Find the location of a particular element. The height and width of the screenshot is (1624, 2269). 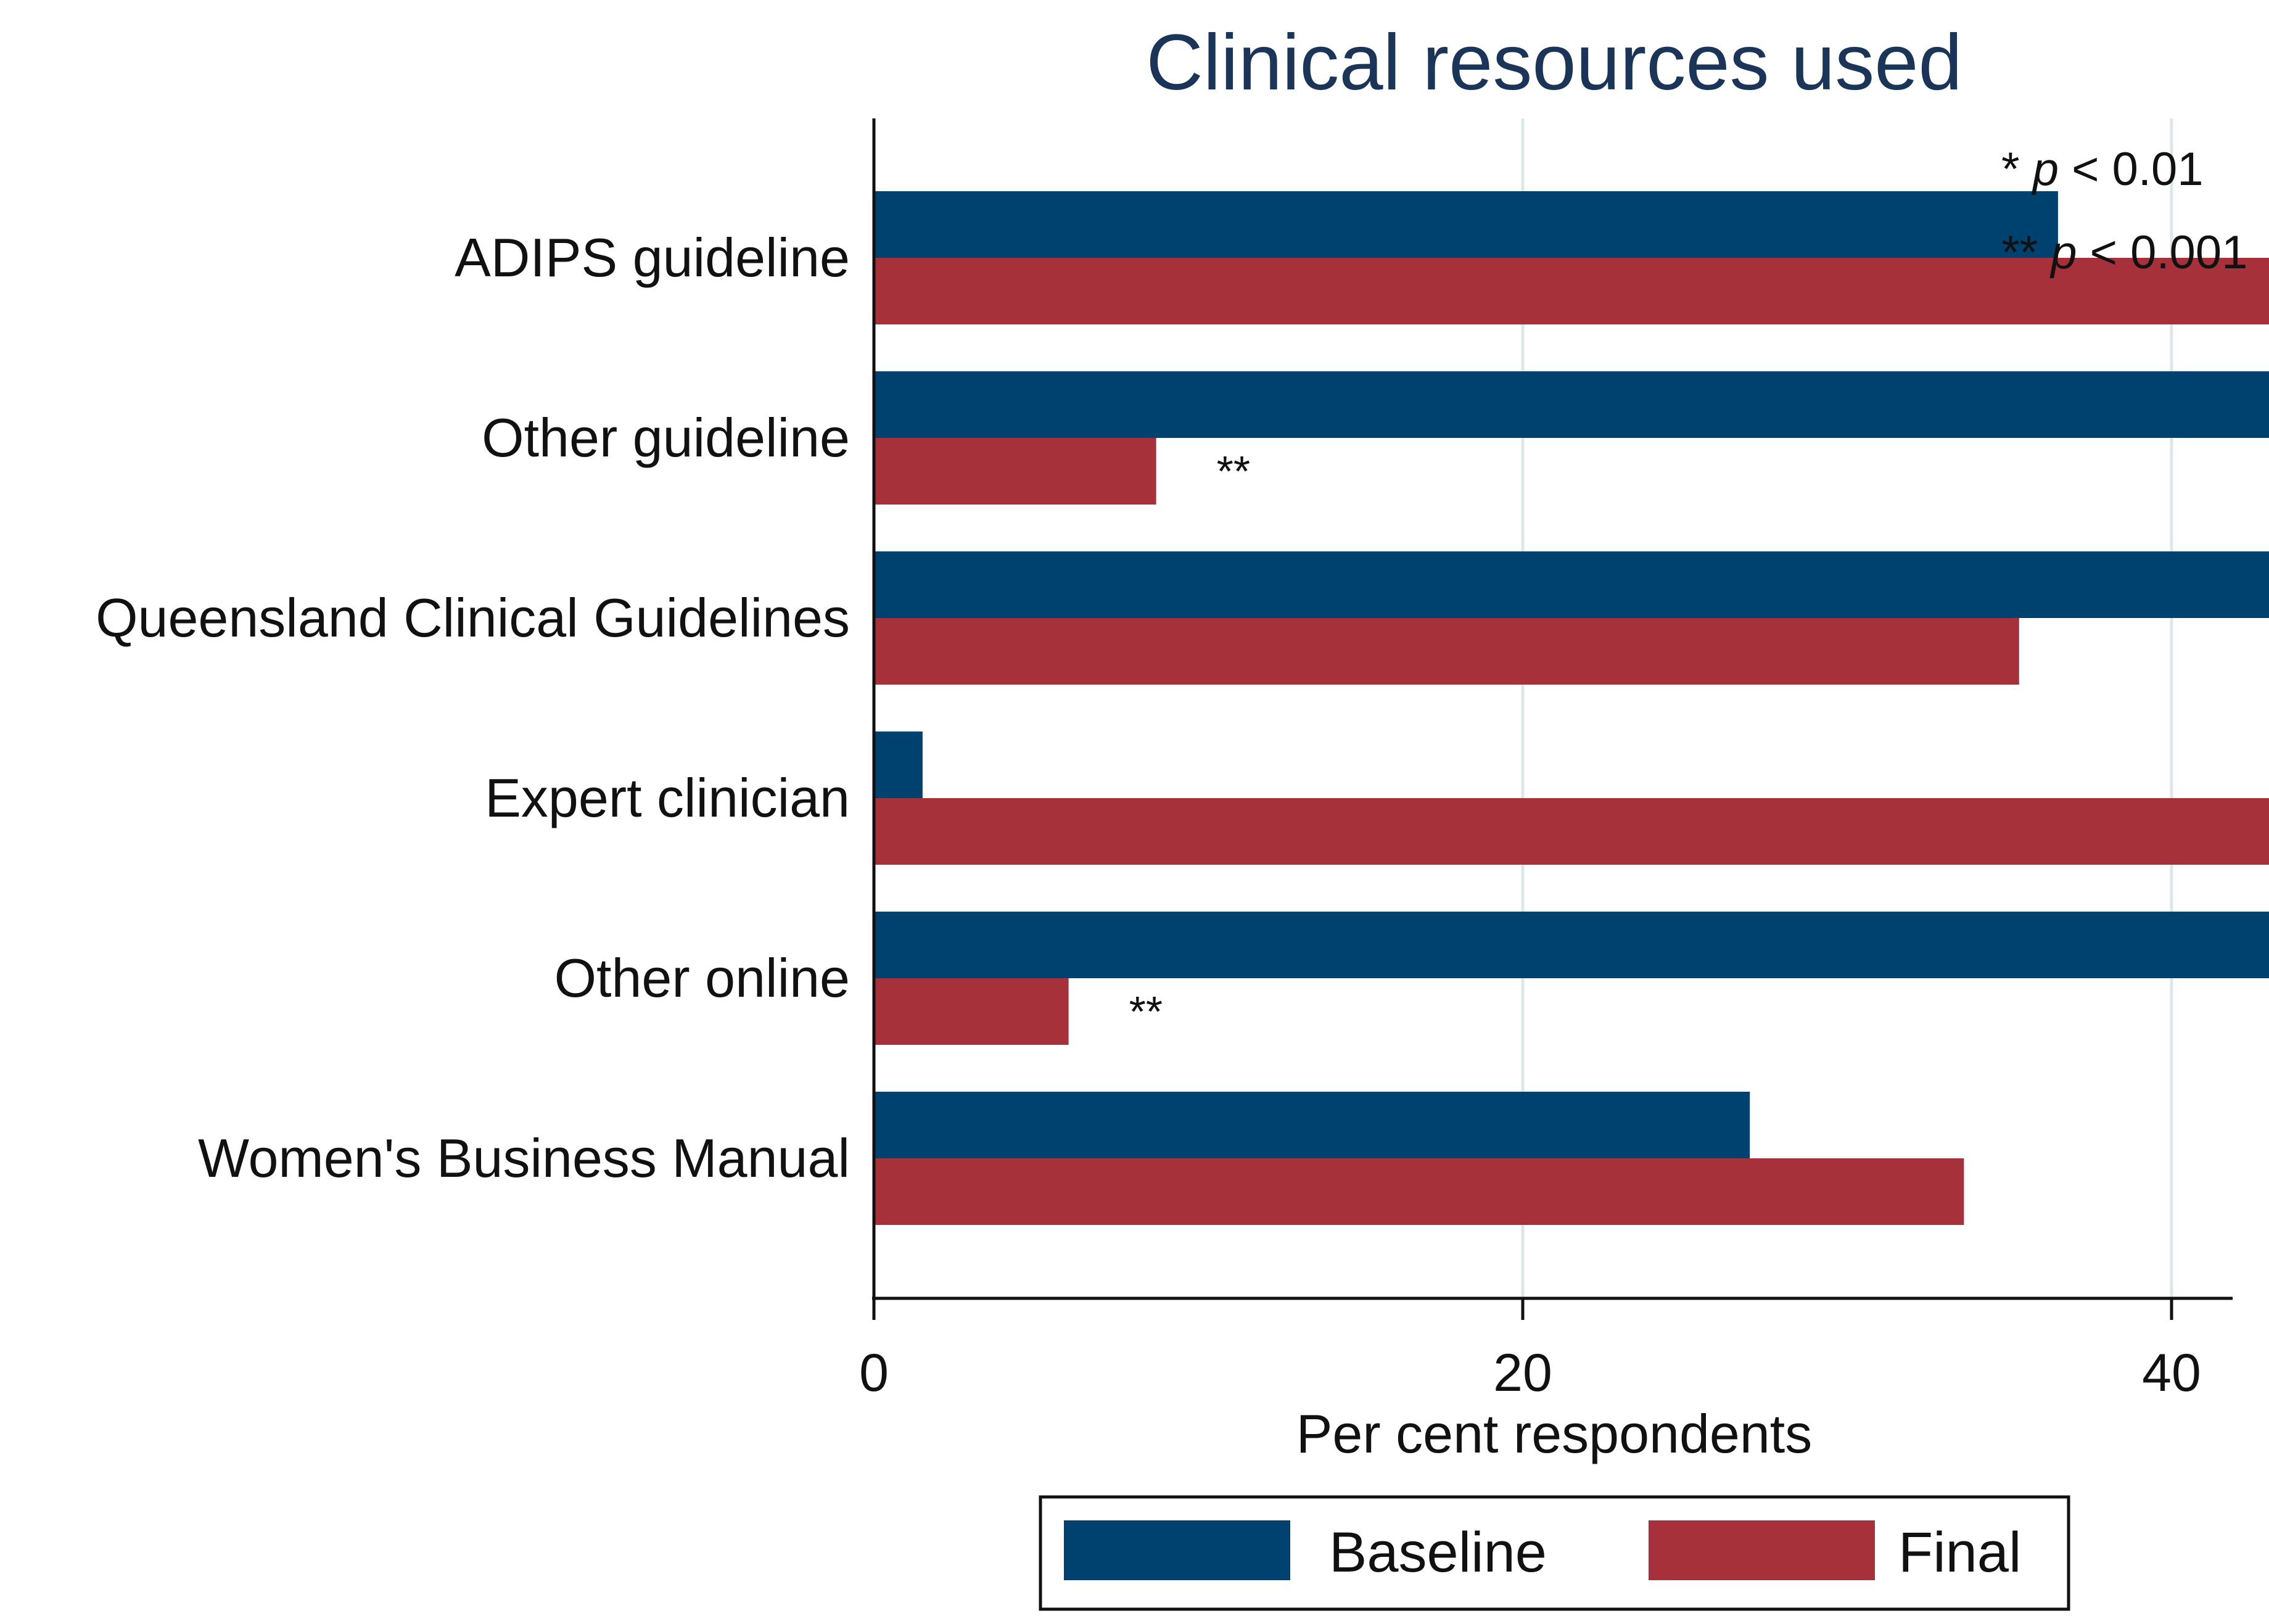

note-stars: ** is located at coordinates (2026, 252).